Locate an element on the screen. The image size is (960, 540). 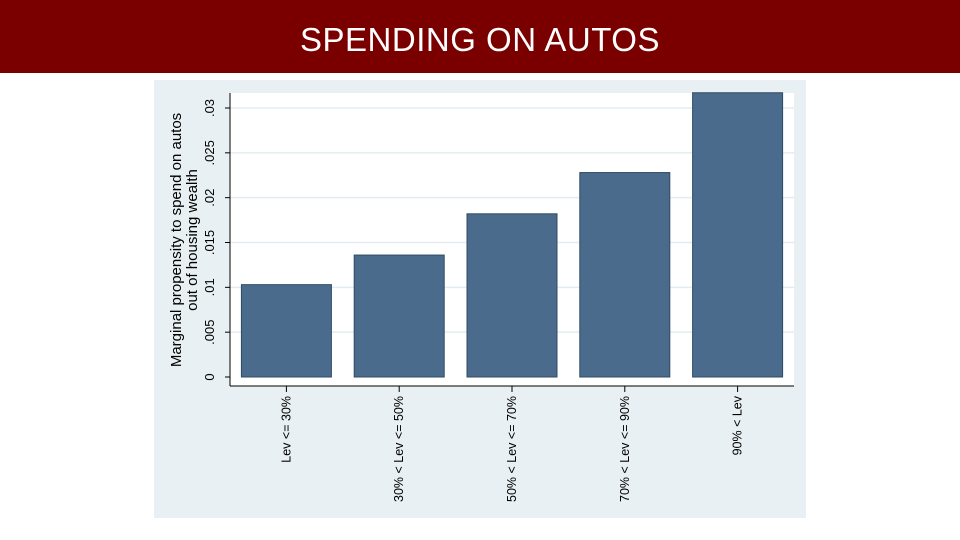
x-tick-label: Lev <= 30% is located at coordinates (286, 429).